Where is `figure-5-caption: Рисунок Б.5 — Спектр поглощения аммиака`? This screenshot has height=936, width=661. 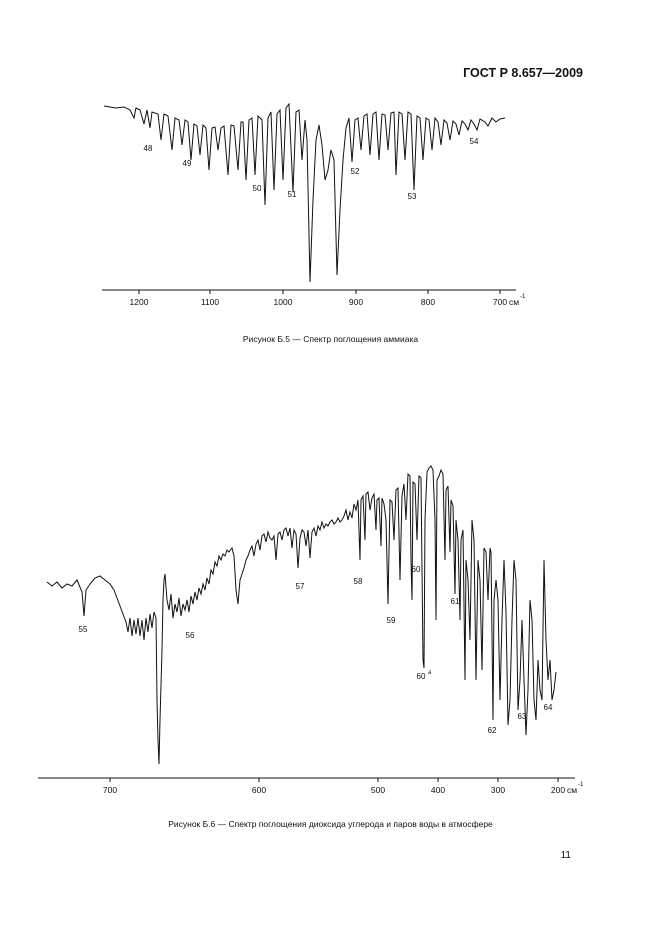
figure-5-caption: Рисунок Б.5 — Спектр поглощения аммиака is located at coordinates (330, 339).